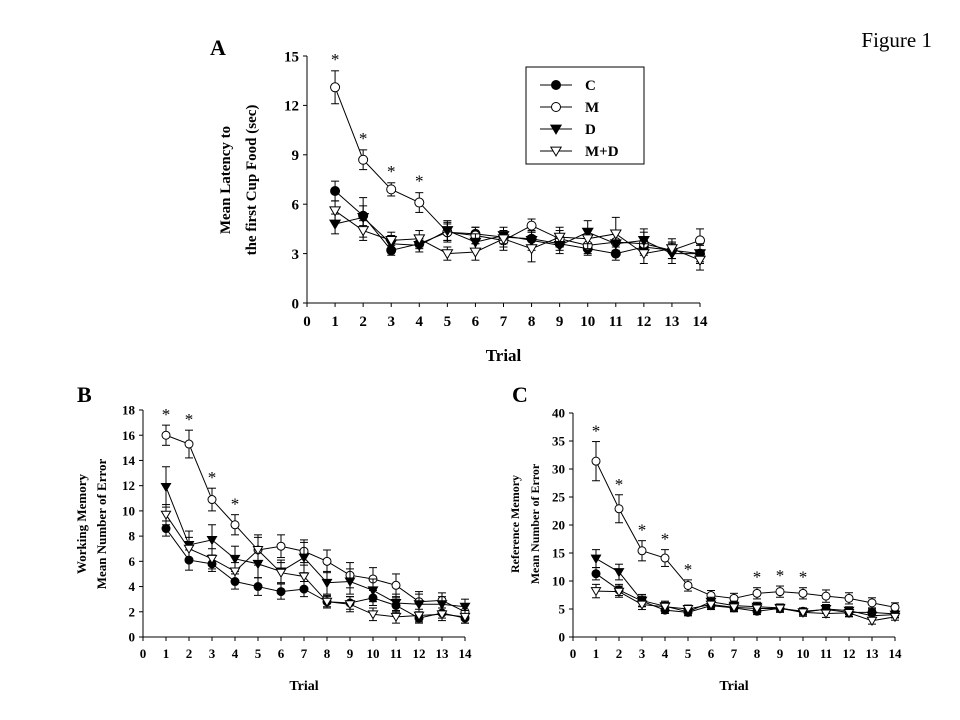 The image size is (960, 720). I want to click on panel-c-data-point-c, so click(596, 574).